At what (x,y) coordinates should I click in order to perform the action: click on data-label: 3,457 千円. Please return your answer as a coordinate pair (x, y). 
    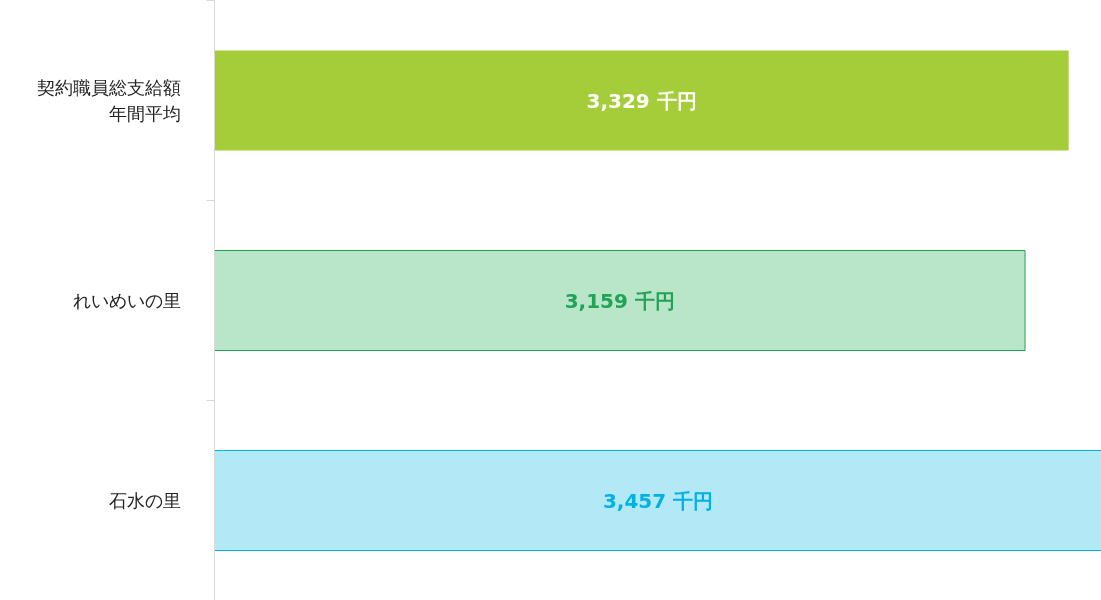
    Looking at the image, I should click on (658, 500).